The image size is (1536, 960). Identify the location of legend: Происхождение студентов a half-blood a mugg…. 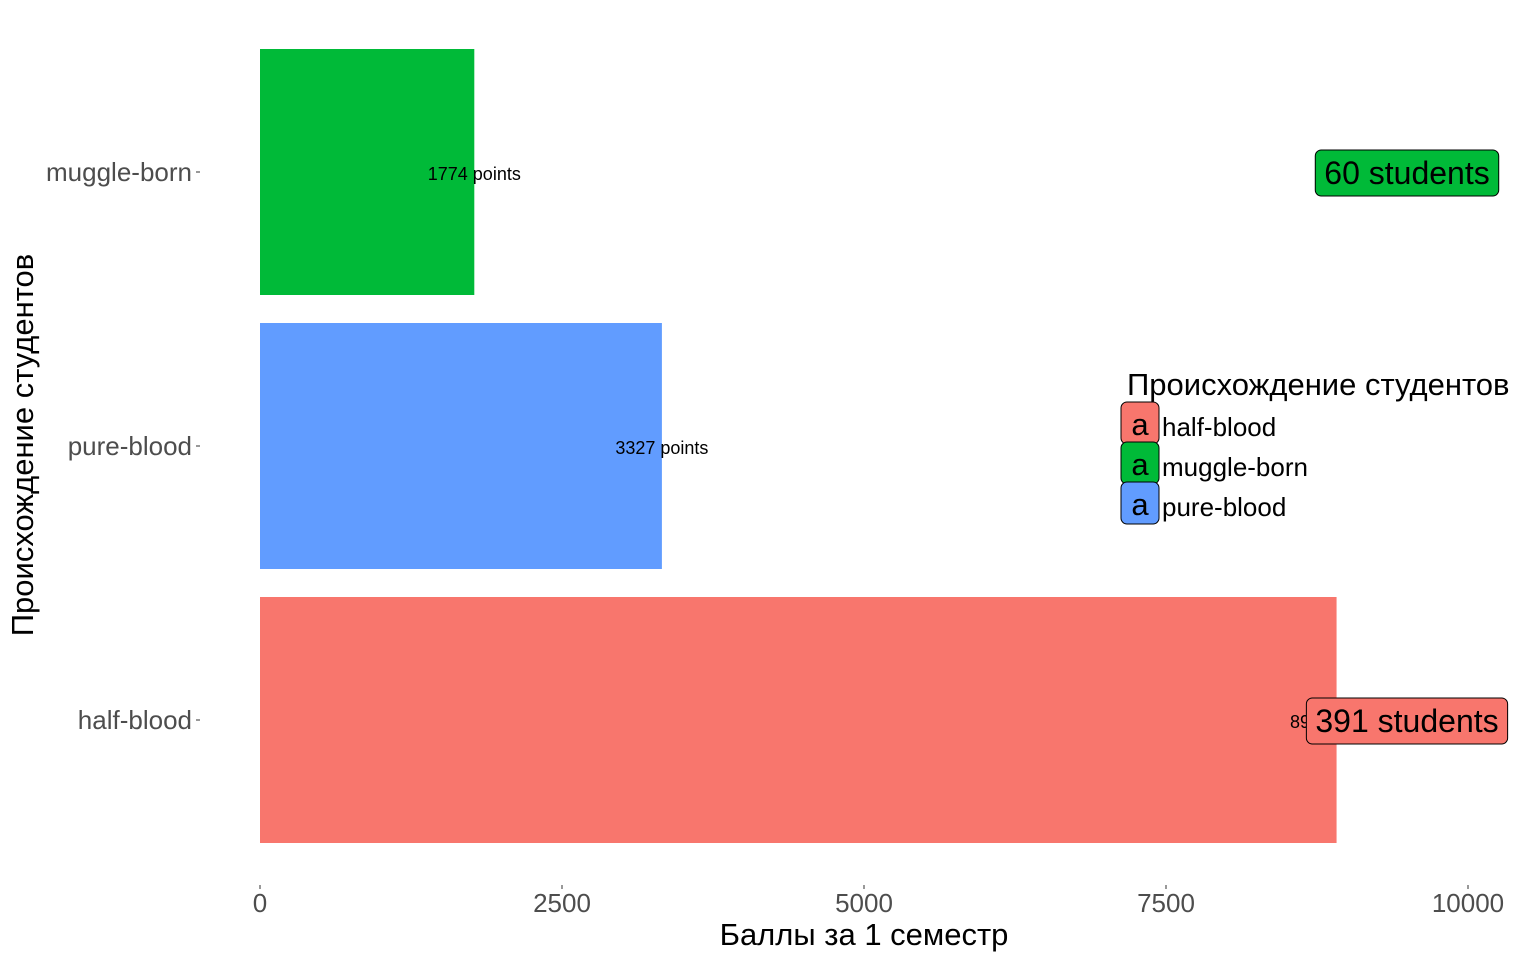
(1315, 446).